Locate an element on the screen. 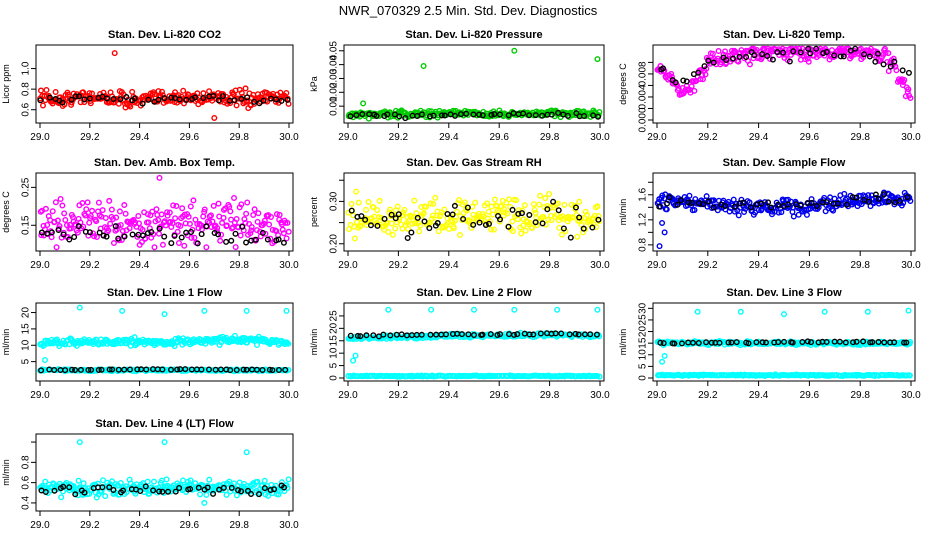  x-tick-label: 29.6 is located at coordinates (190, 525).